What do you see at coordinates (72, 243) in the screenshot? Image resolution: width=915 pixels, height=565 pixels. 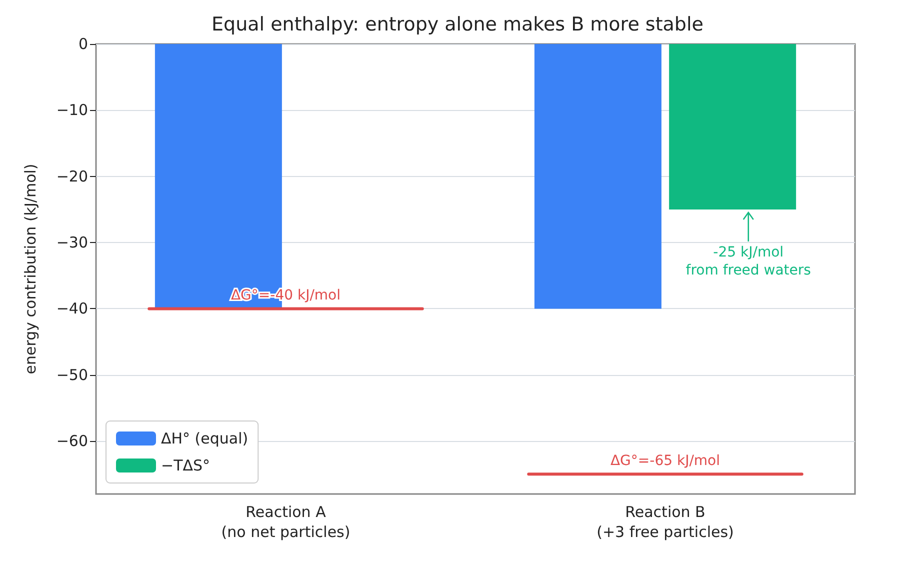 I see `y-tick-label: −30` at bounding box center [72, 243].